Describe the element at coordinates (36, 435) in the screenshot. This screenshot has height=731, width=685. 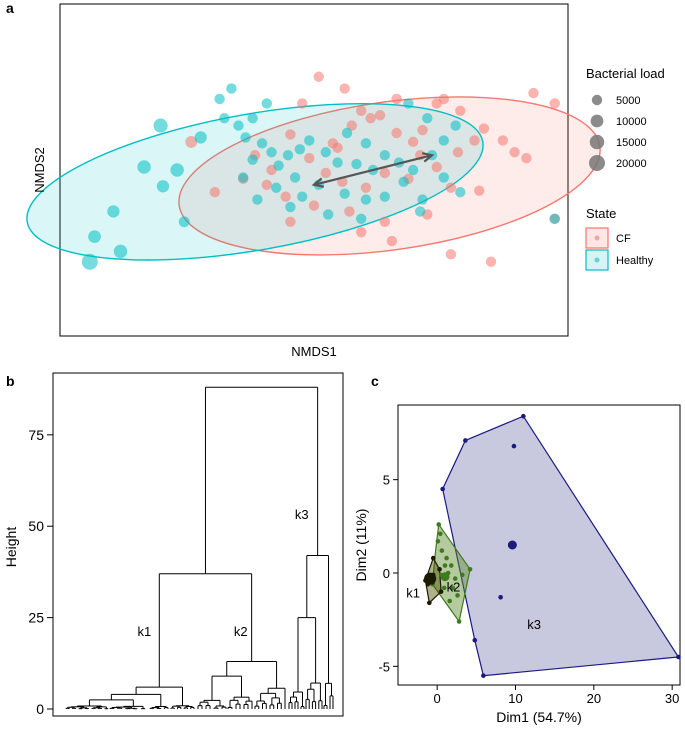
I see `y-tick-label: 75` at that location.